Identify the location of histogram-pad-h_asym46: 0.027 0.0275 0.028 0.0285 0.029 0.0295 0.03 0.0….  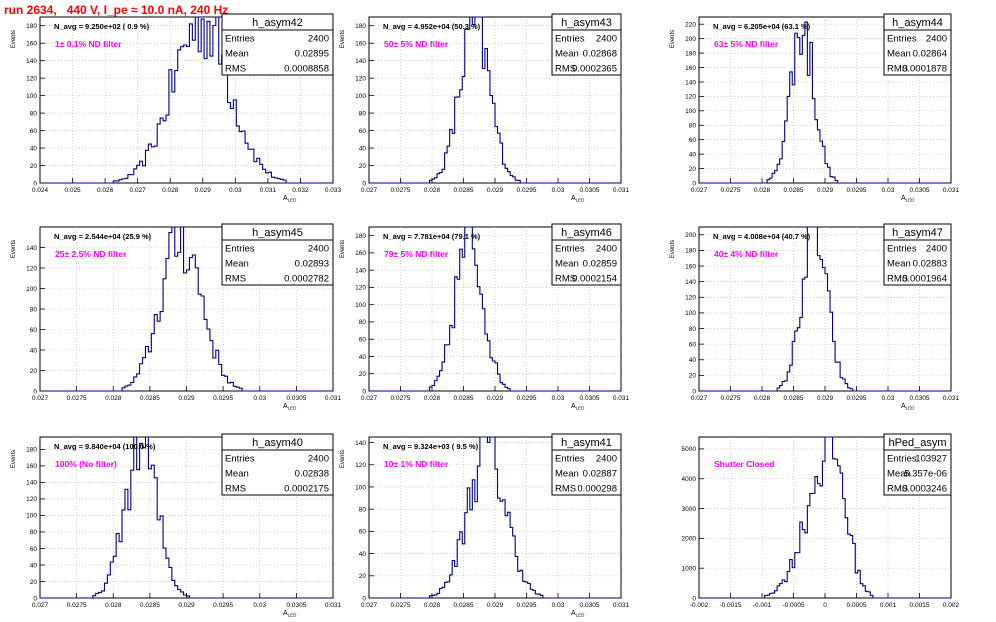
(485, 317).